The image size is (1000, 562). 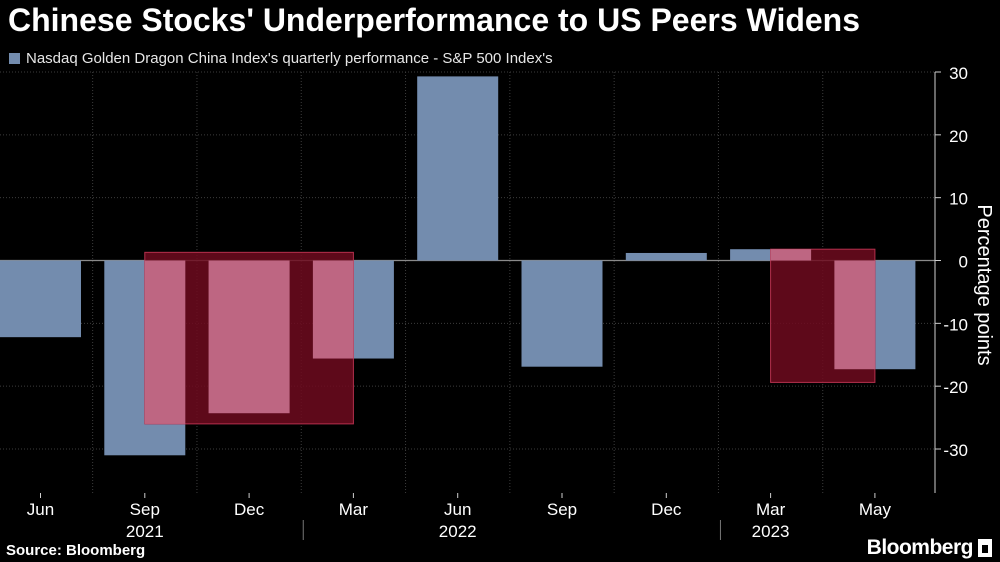 What do you see at coordinates (955, 324) in the screenshot?
I see `y-tick-label: -10` at bounding box center [955, 324].